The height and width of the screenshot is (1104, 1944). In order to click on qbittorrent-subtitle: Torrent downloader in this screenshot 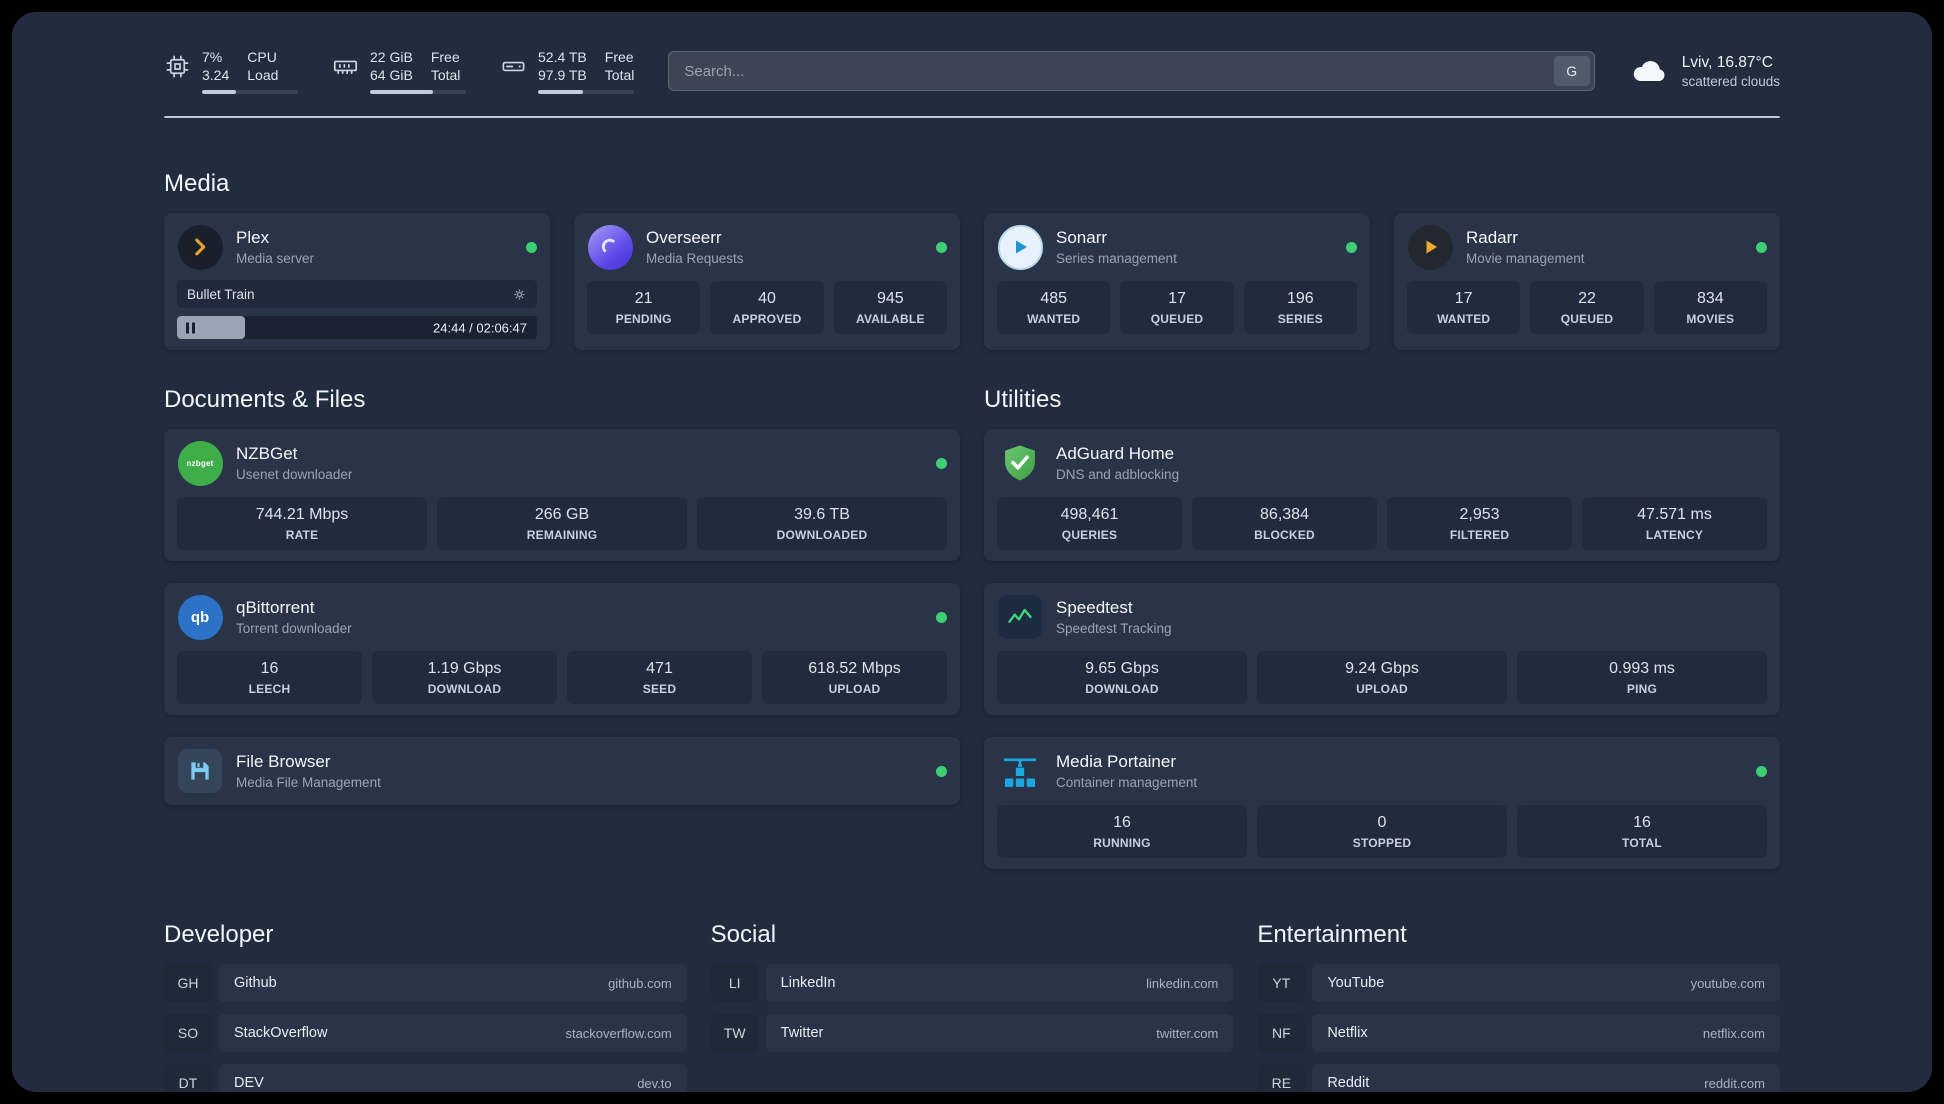, I will do `click(294, 629)`.